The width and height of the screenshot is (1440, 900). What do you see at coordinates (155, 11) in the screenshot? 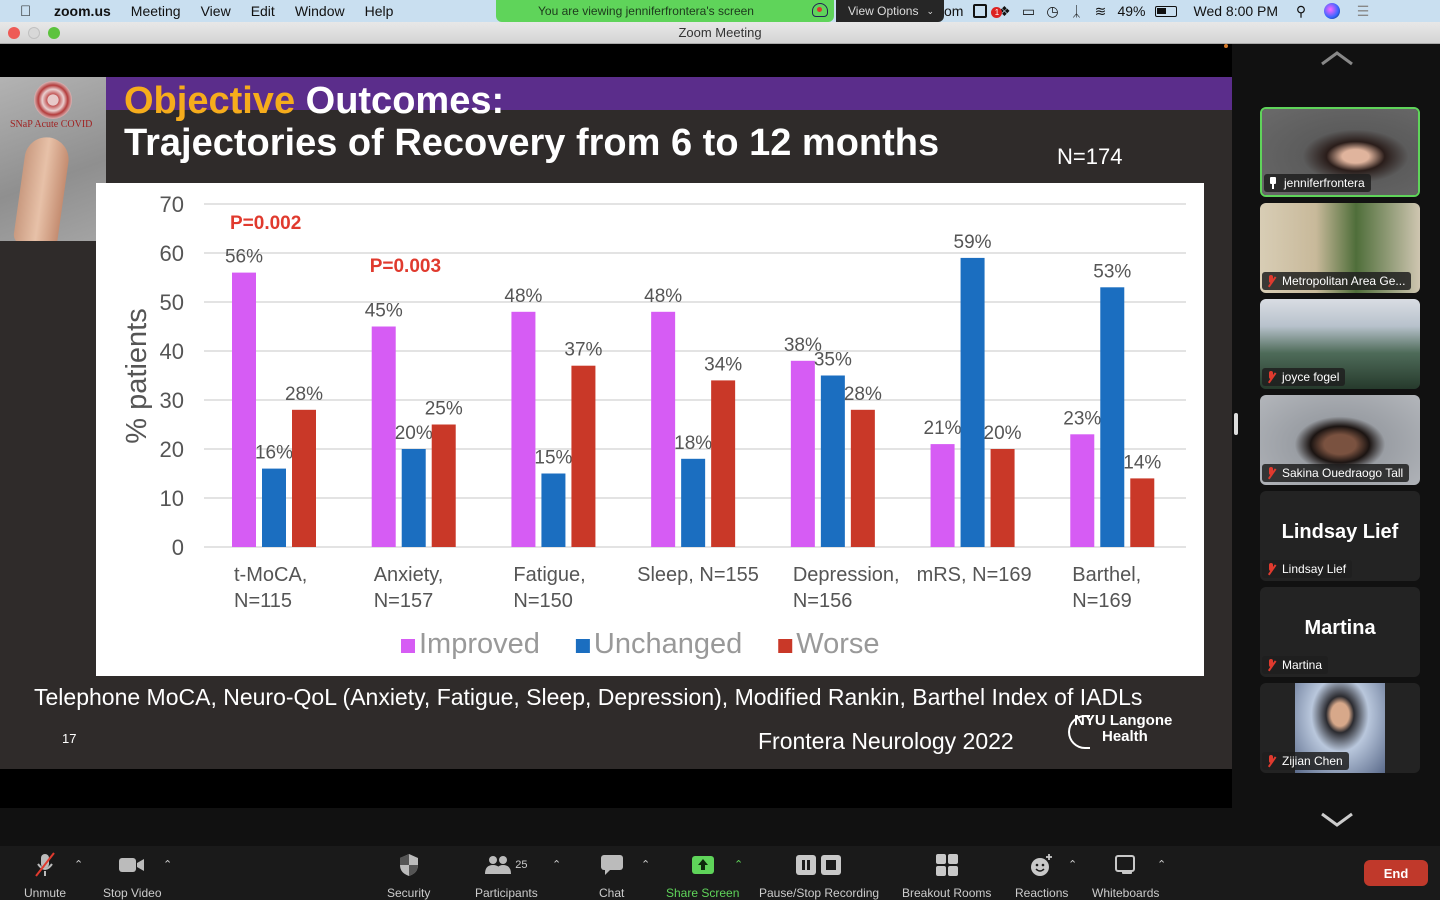
I see `menu-meeting: Meeting` at bounding box center [155, 11].